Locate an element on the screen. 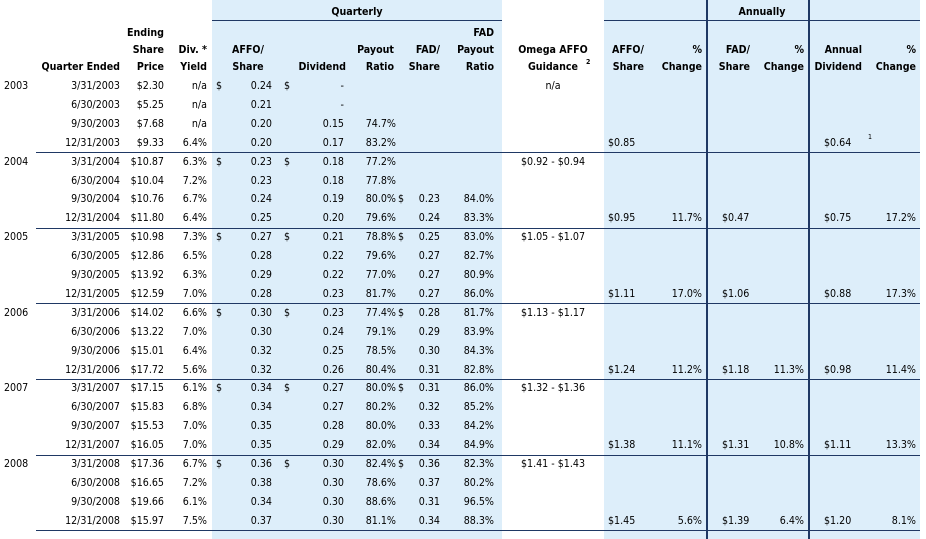  div-yield: 6.3% is located at coordinates (194, 161).